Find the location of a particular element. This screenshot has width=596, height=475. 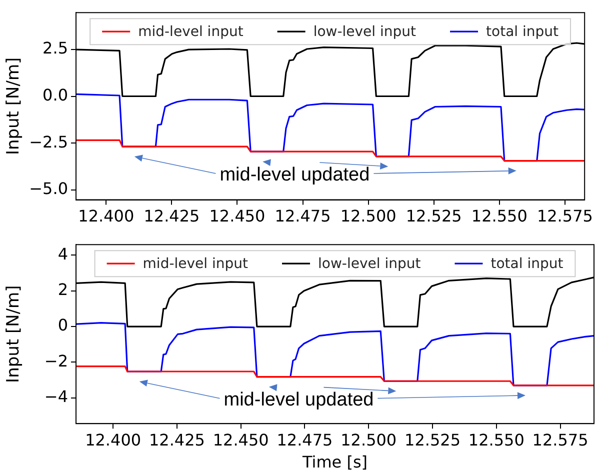

y-tick-label: 2.5 is located at coordinates (55, 48).